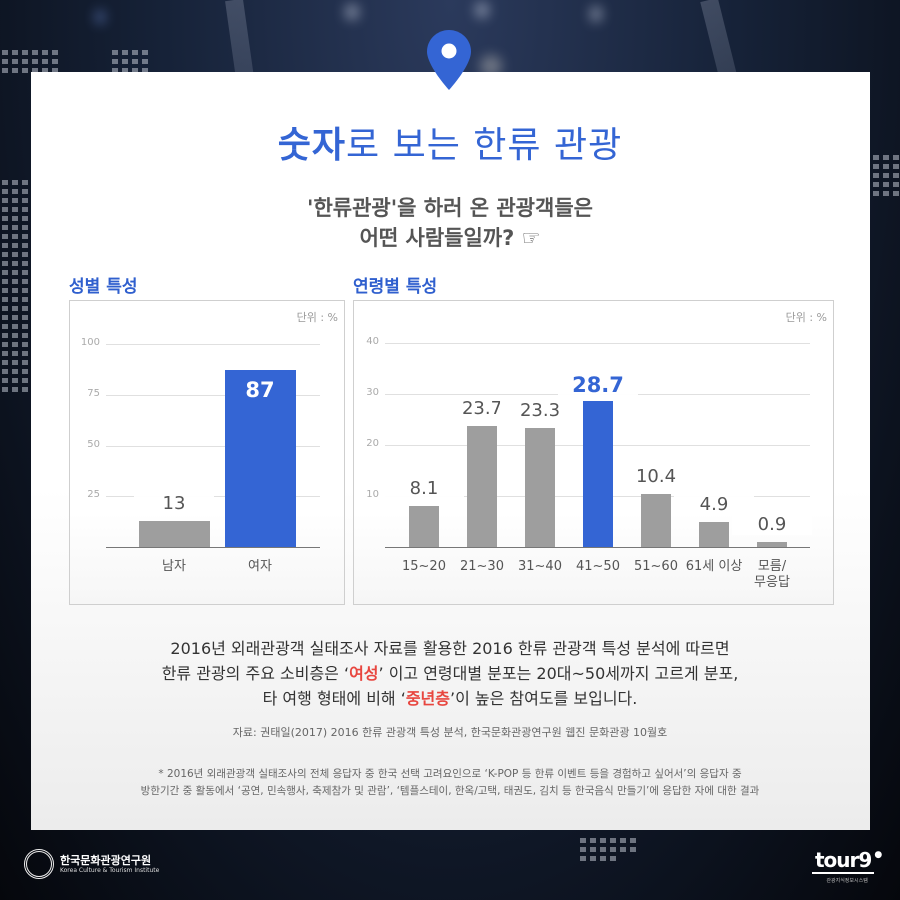 This screenshot has height=900, width=900. I want to click on highlight-female: 여성, so click(364, 673).